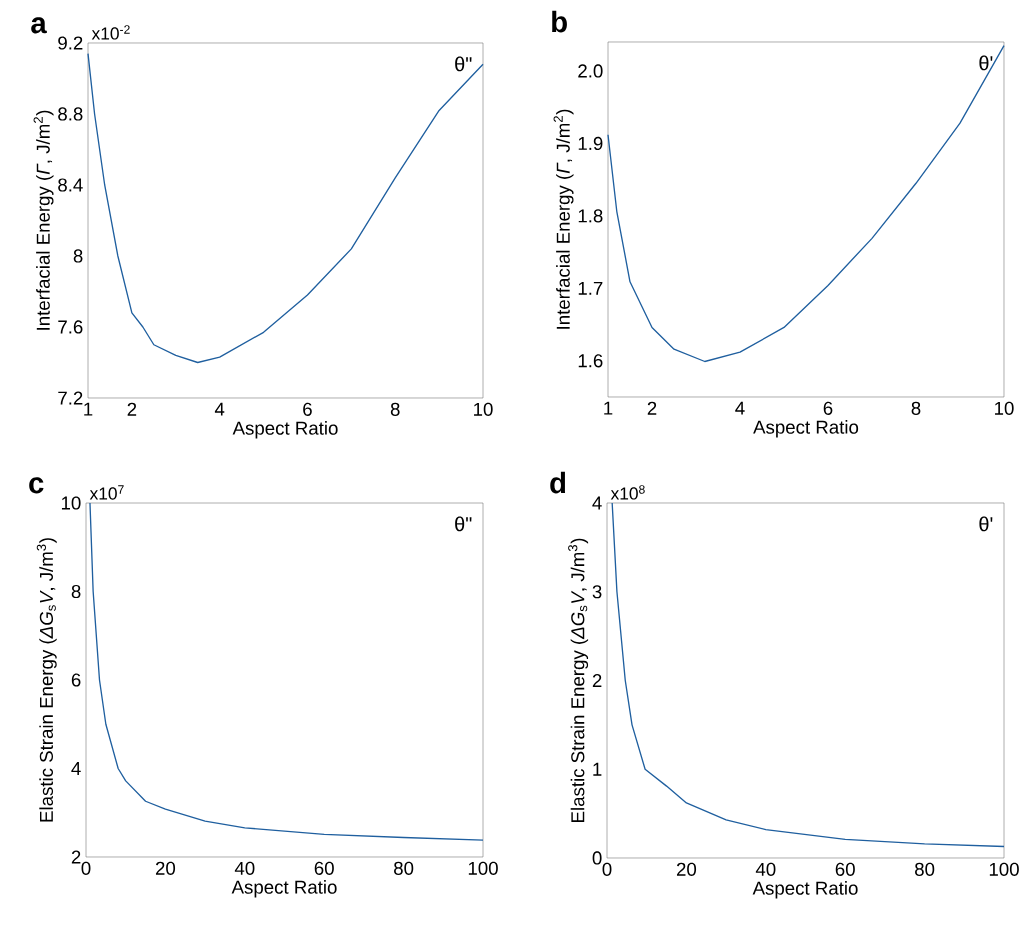 This screenshot has height=930, width=1031. Describe the element at coordinates (70, 398) in the screenshot. I see `y-tick-label: 7.2` at that location.